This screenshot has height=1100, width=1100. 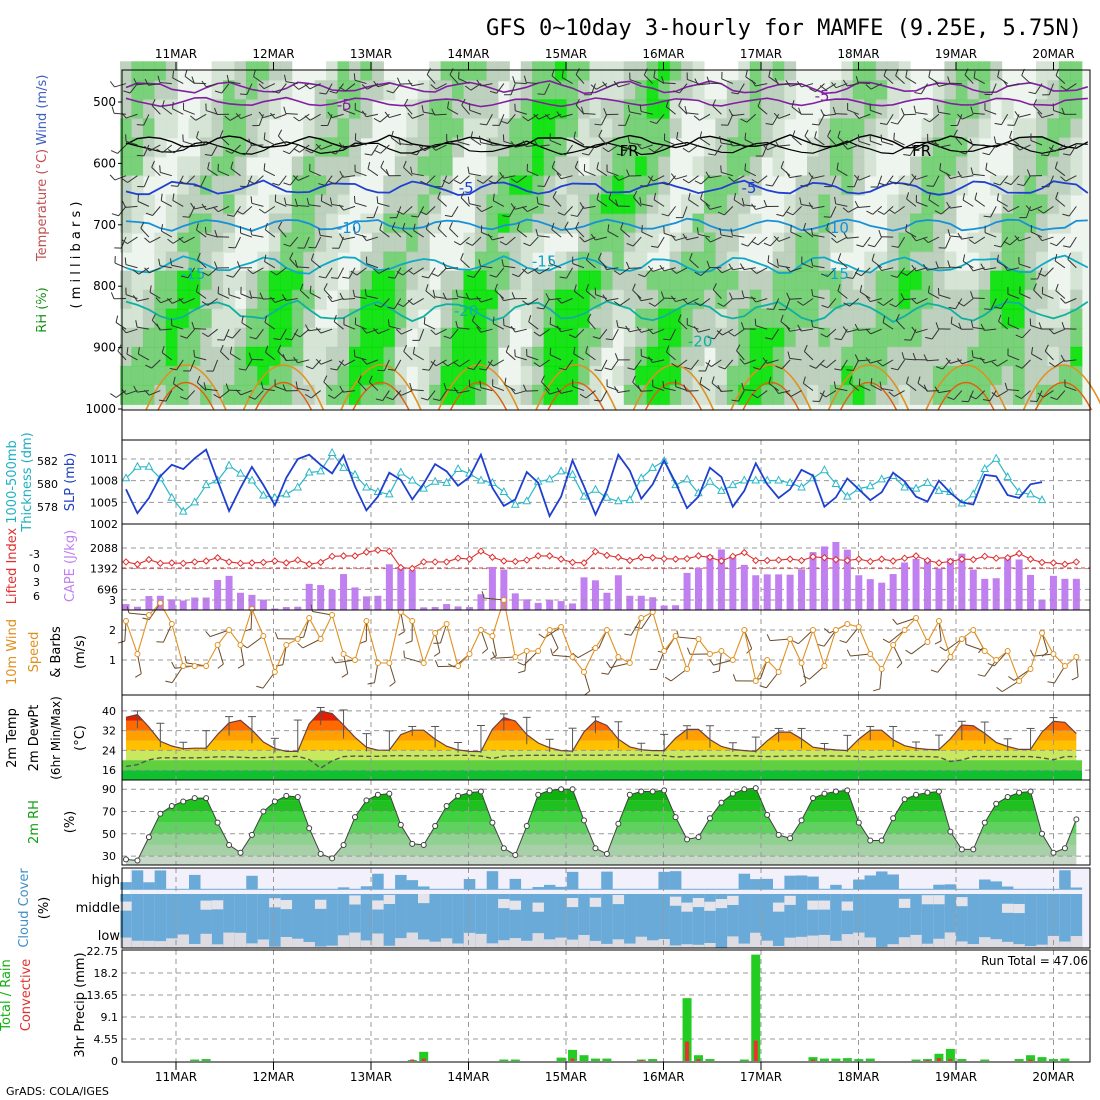 What do you see at coordinates (42, 205) in the screenshot?
I see `temperature-axis-label: Temperature (°C)` at bounding box center [42, 205].